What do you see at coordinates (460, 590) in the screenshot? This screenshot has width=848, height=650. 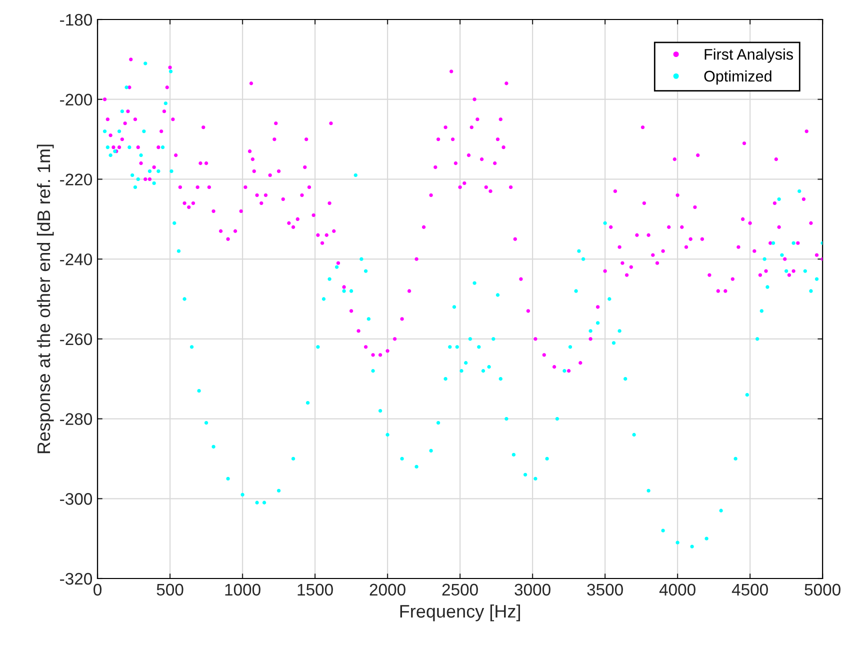 I see `x-tick-label: 2500` at bounding box center [460, 590].